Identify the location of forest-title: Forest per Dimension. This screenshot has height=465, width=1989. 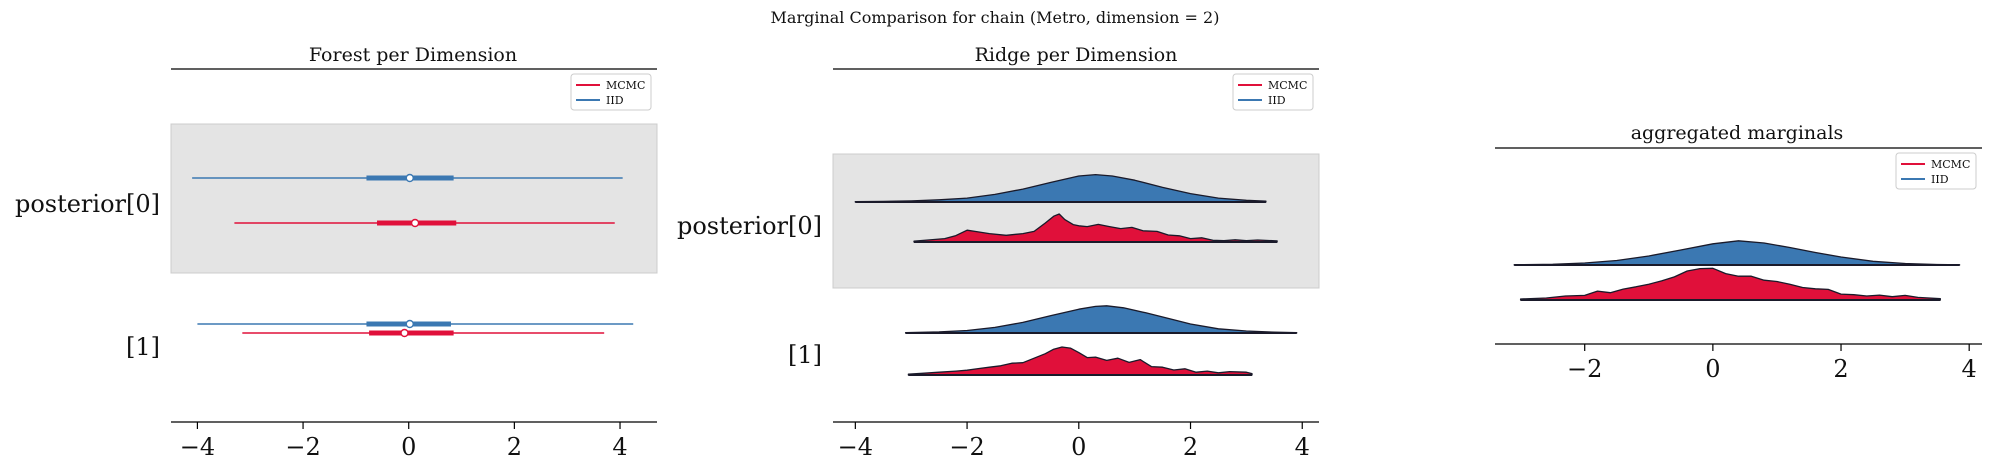
(413, 55).